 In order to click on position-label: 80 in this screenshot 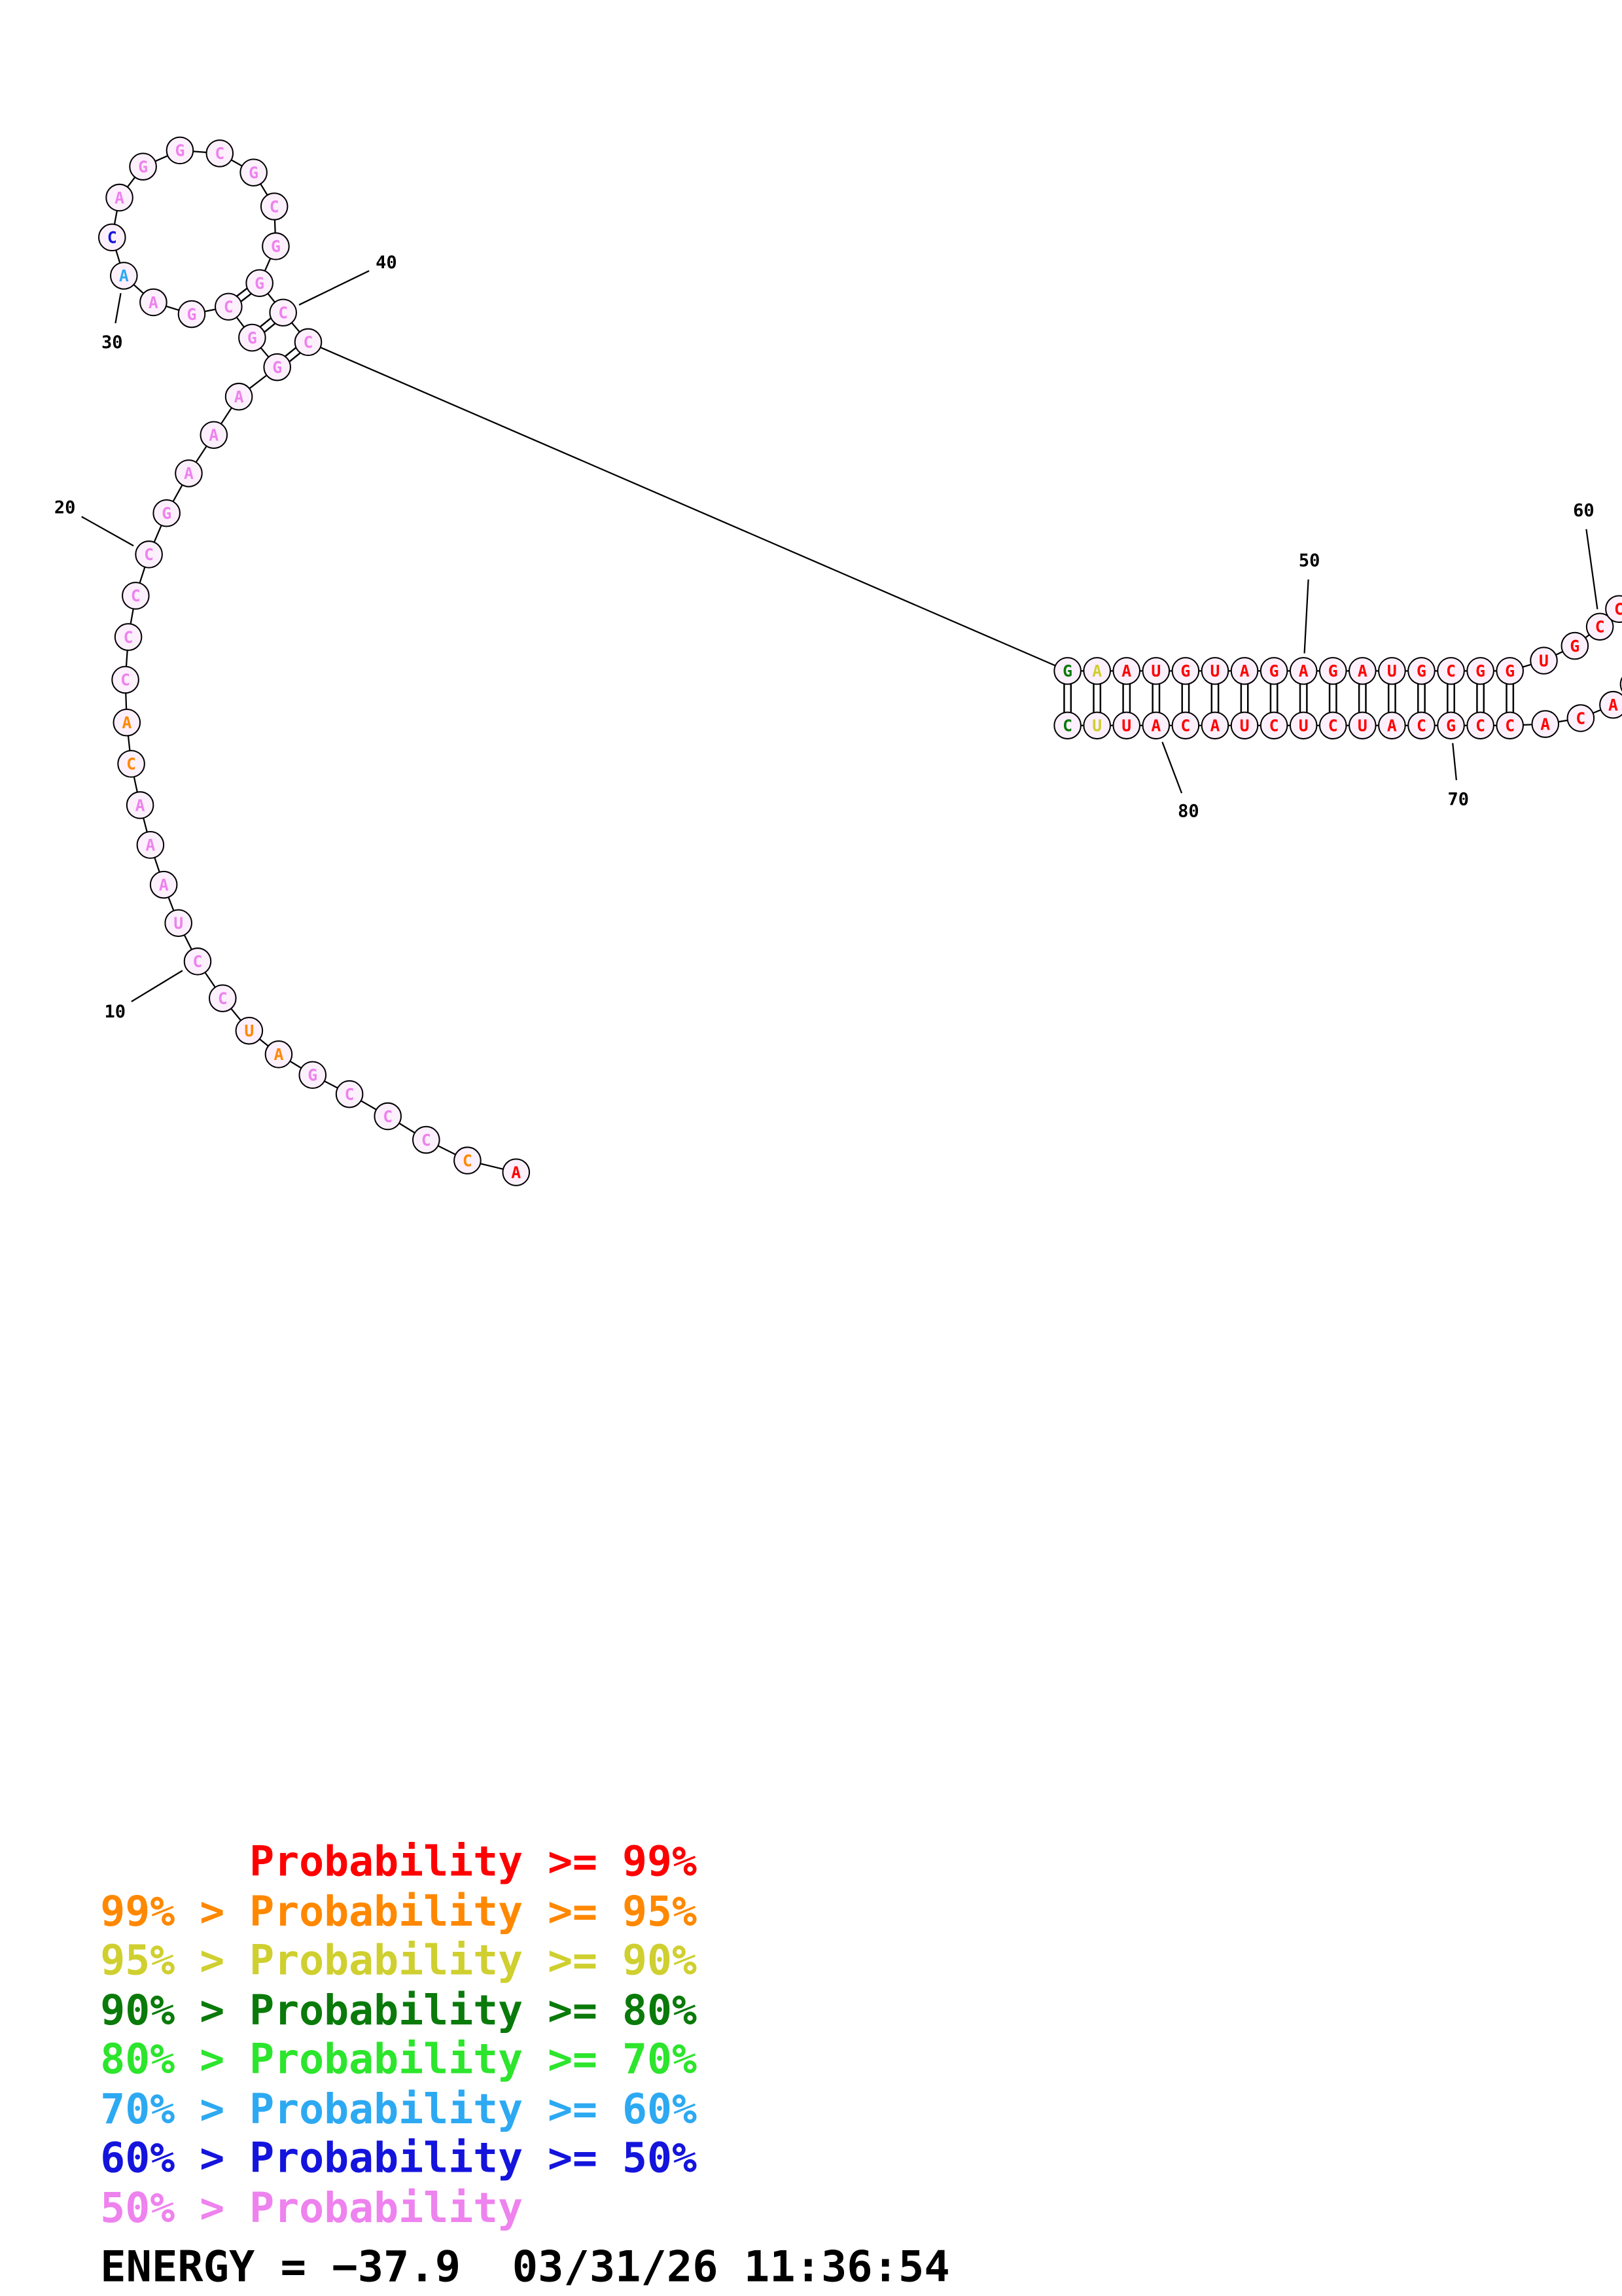, I will do `click(1188, 811)`.